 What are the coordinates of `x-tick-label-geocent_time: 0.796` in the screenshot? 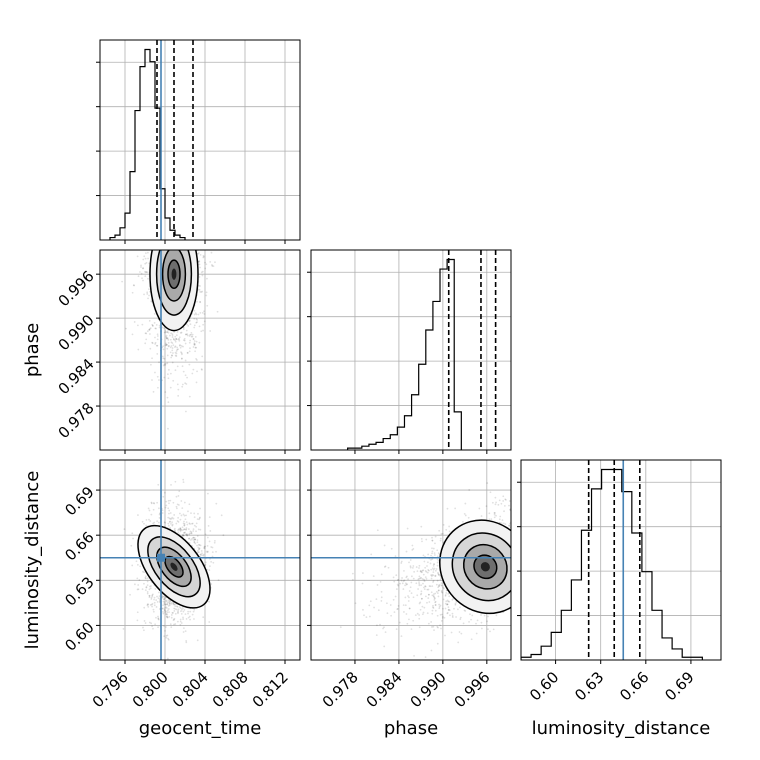 It's located at (110, 689).